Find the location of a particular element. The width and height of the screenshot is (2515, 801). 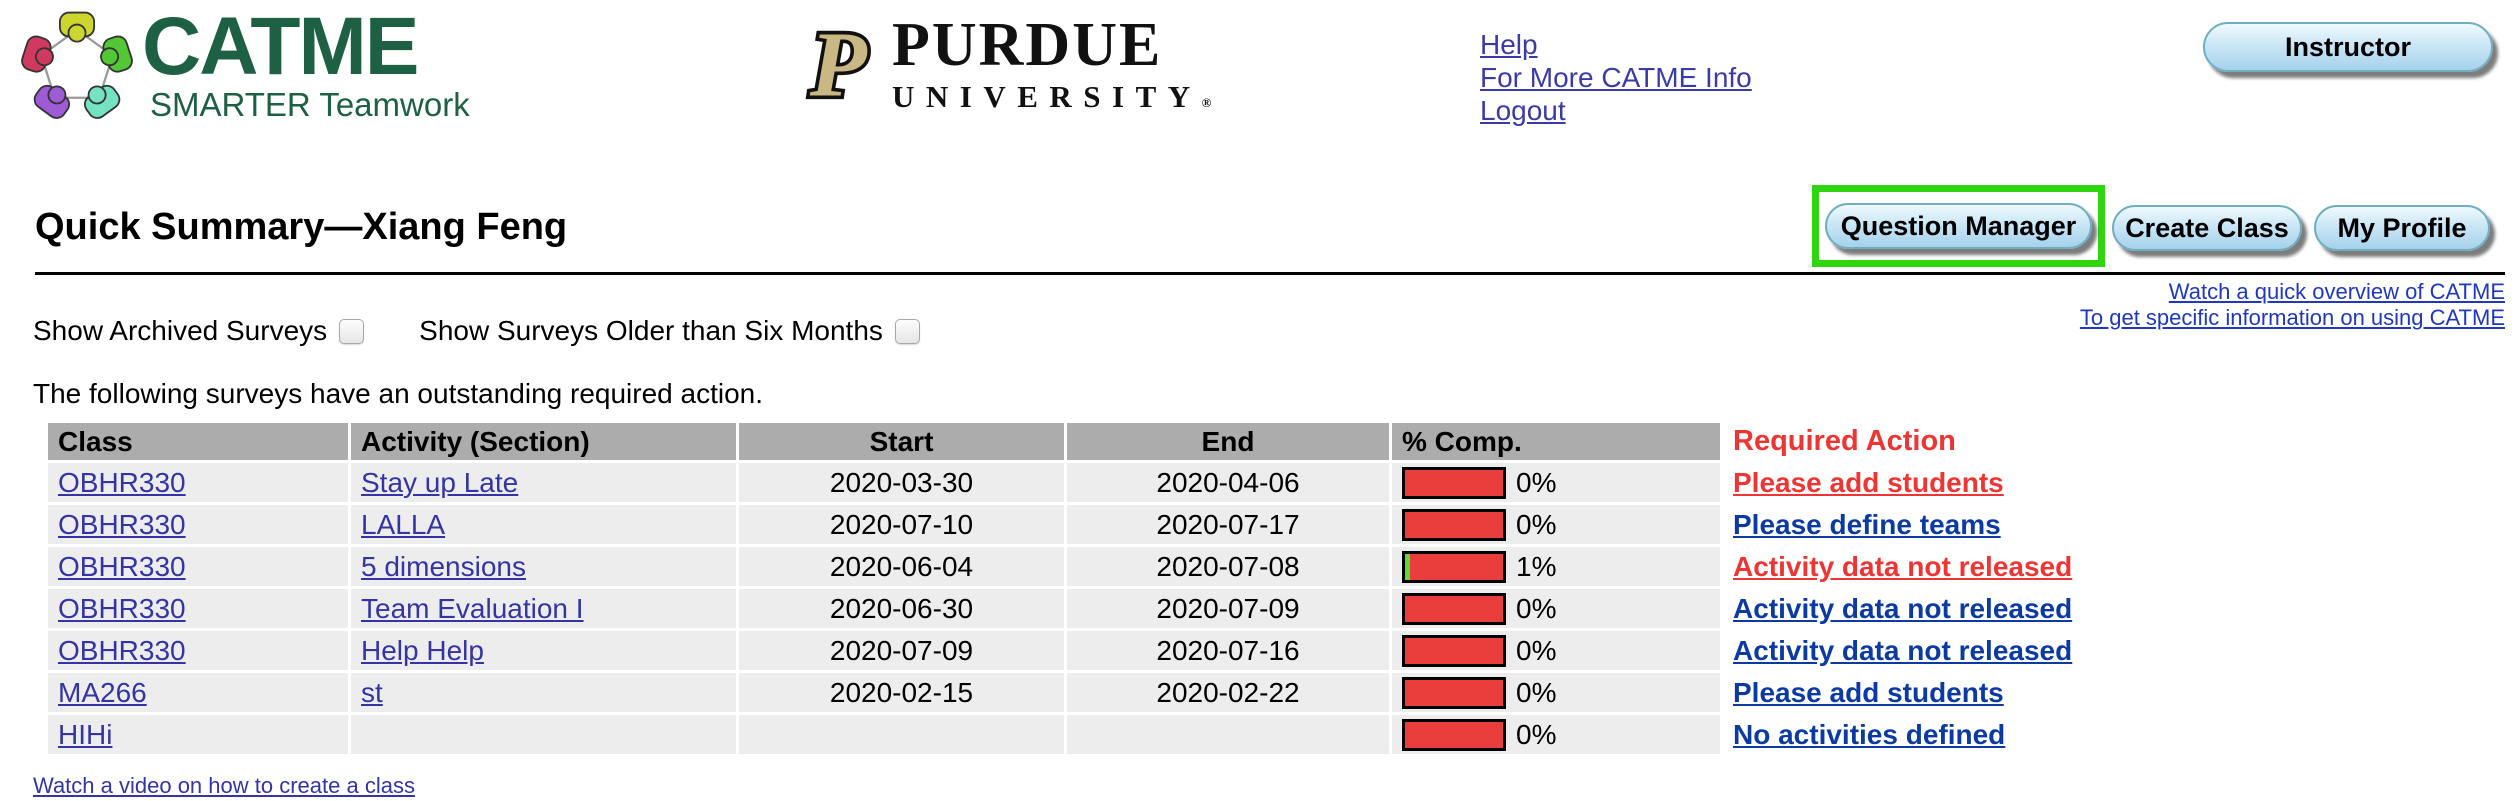

activity-link: Help Help is located at coordinates (422, 650).